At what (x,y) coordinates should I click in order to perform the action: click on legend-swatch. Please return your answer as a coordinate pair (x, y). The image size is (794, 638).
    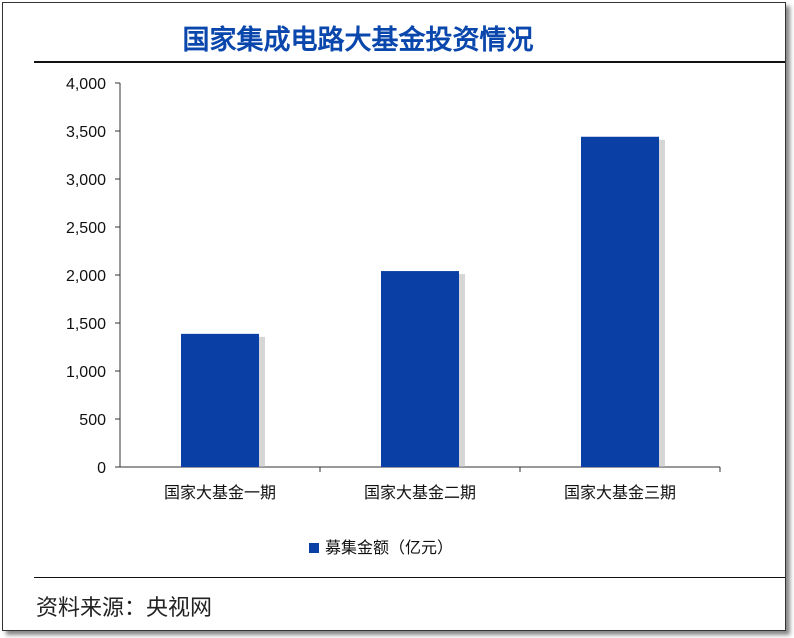
    Looking at the image, I should click on (314, 548).